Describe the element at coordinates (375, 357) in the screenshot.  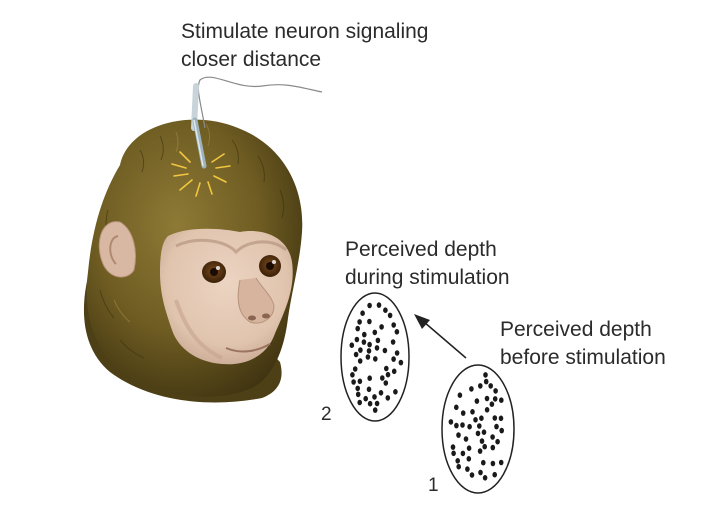
I see `dot-pattern-during` at that location.